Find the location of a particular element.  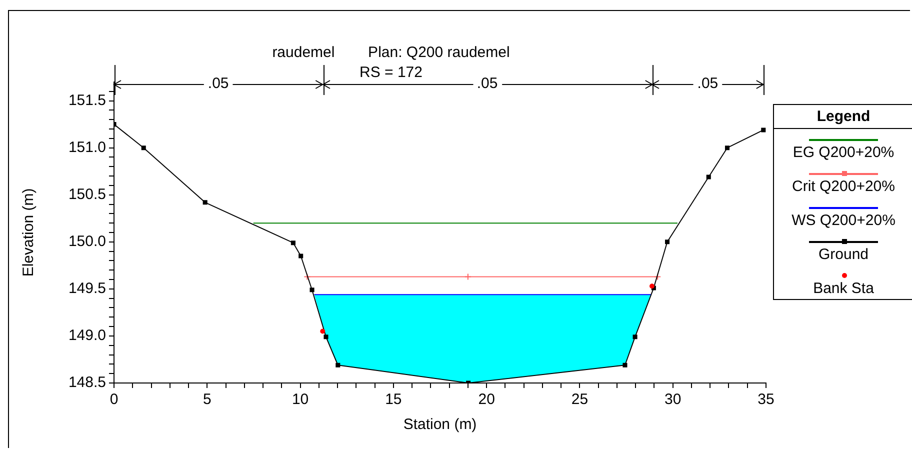

y-tick-label: 150.0 is located at coordinates (87, 241).